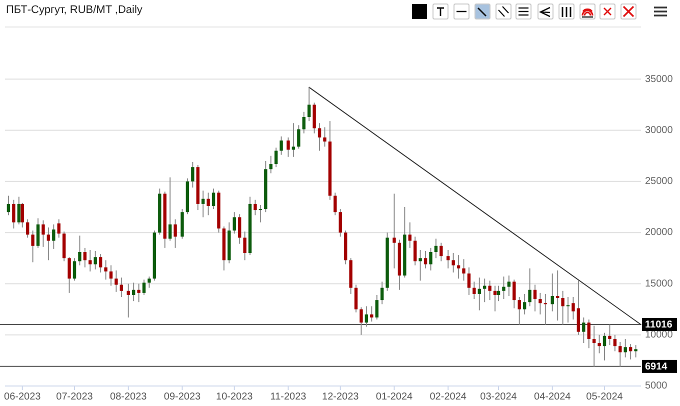 The image size is (680, 406). Describe the element at coordinates (23, 397) in the screenshot. I see `x-tick-label: 06-2023` at that location.